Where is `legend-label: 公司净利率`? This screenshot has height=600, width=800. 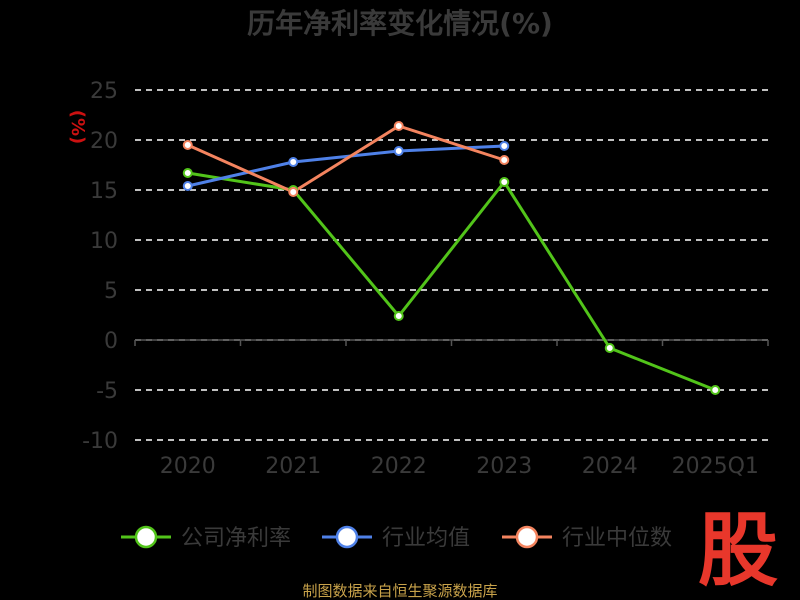
legend-label: 公司净利率 is located at coordinates (236, 538).